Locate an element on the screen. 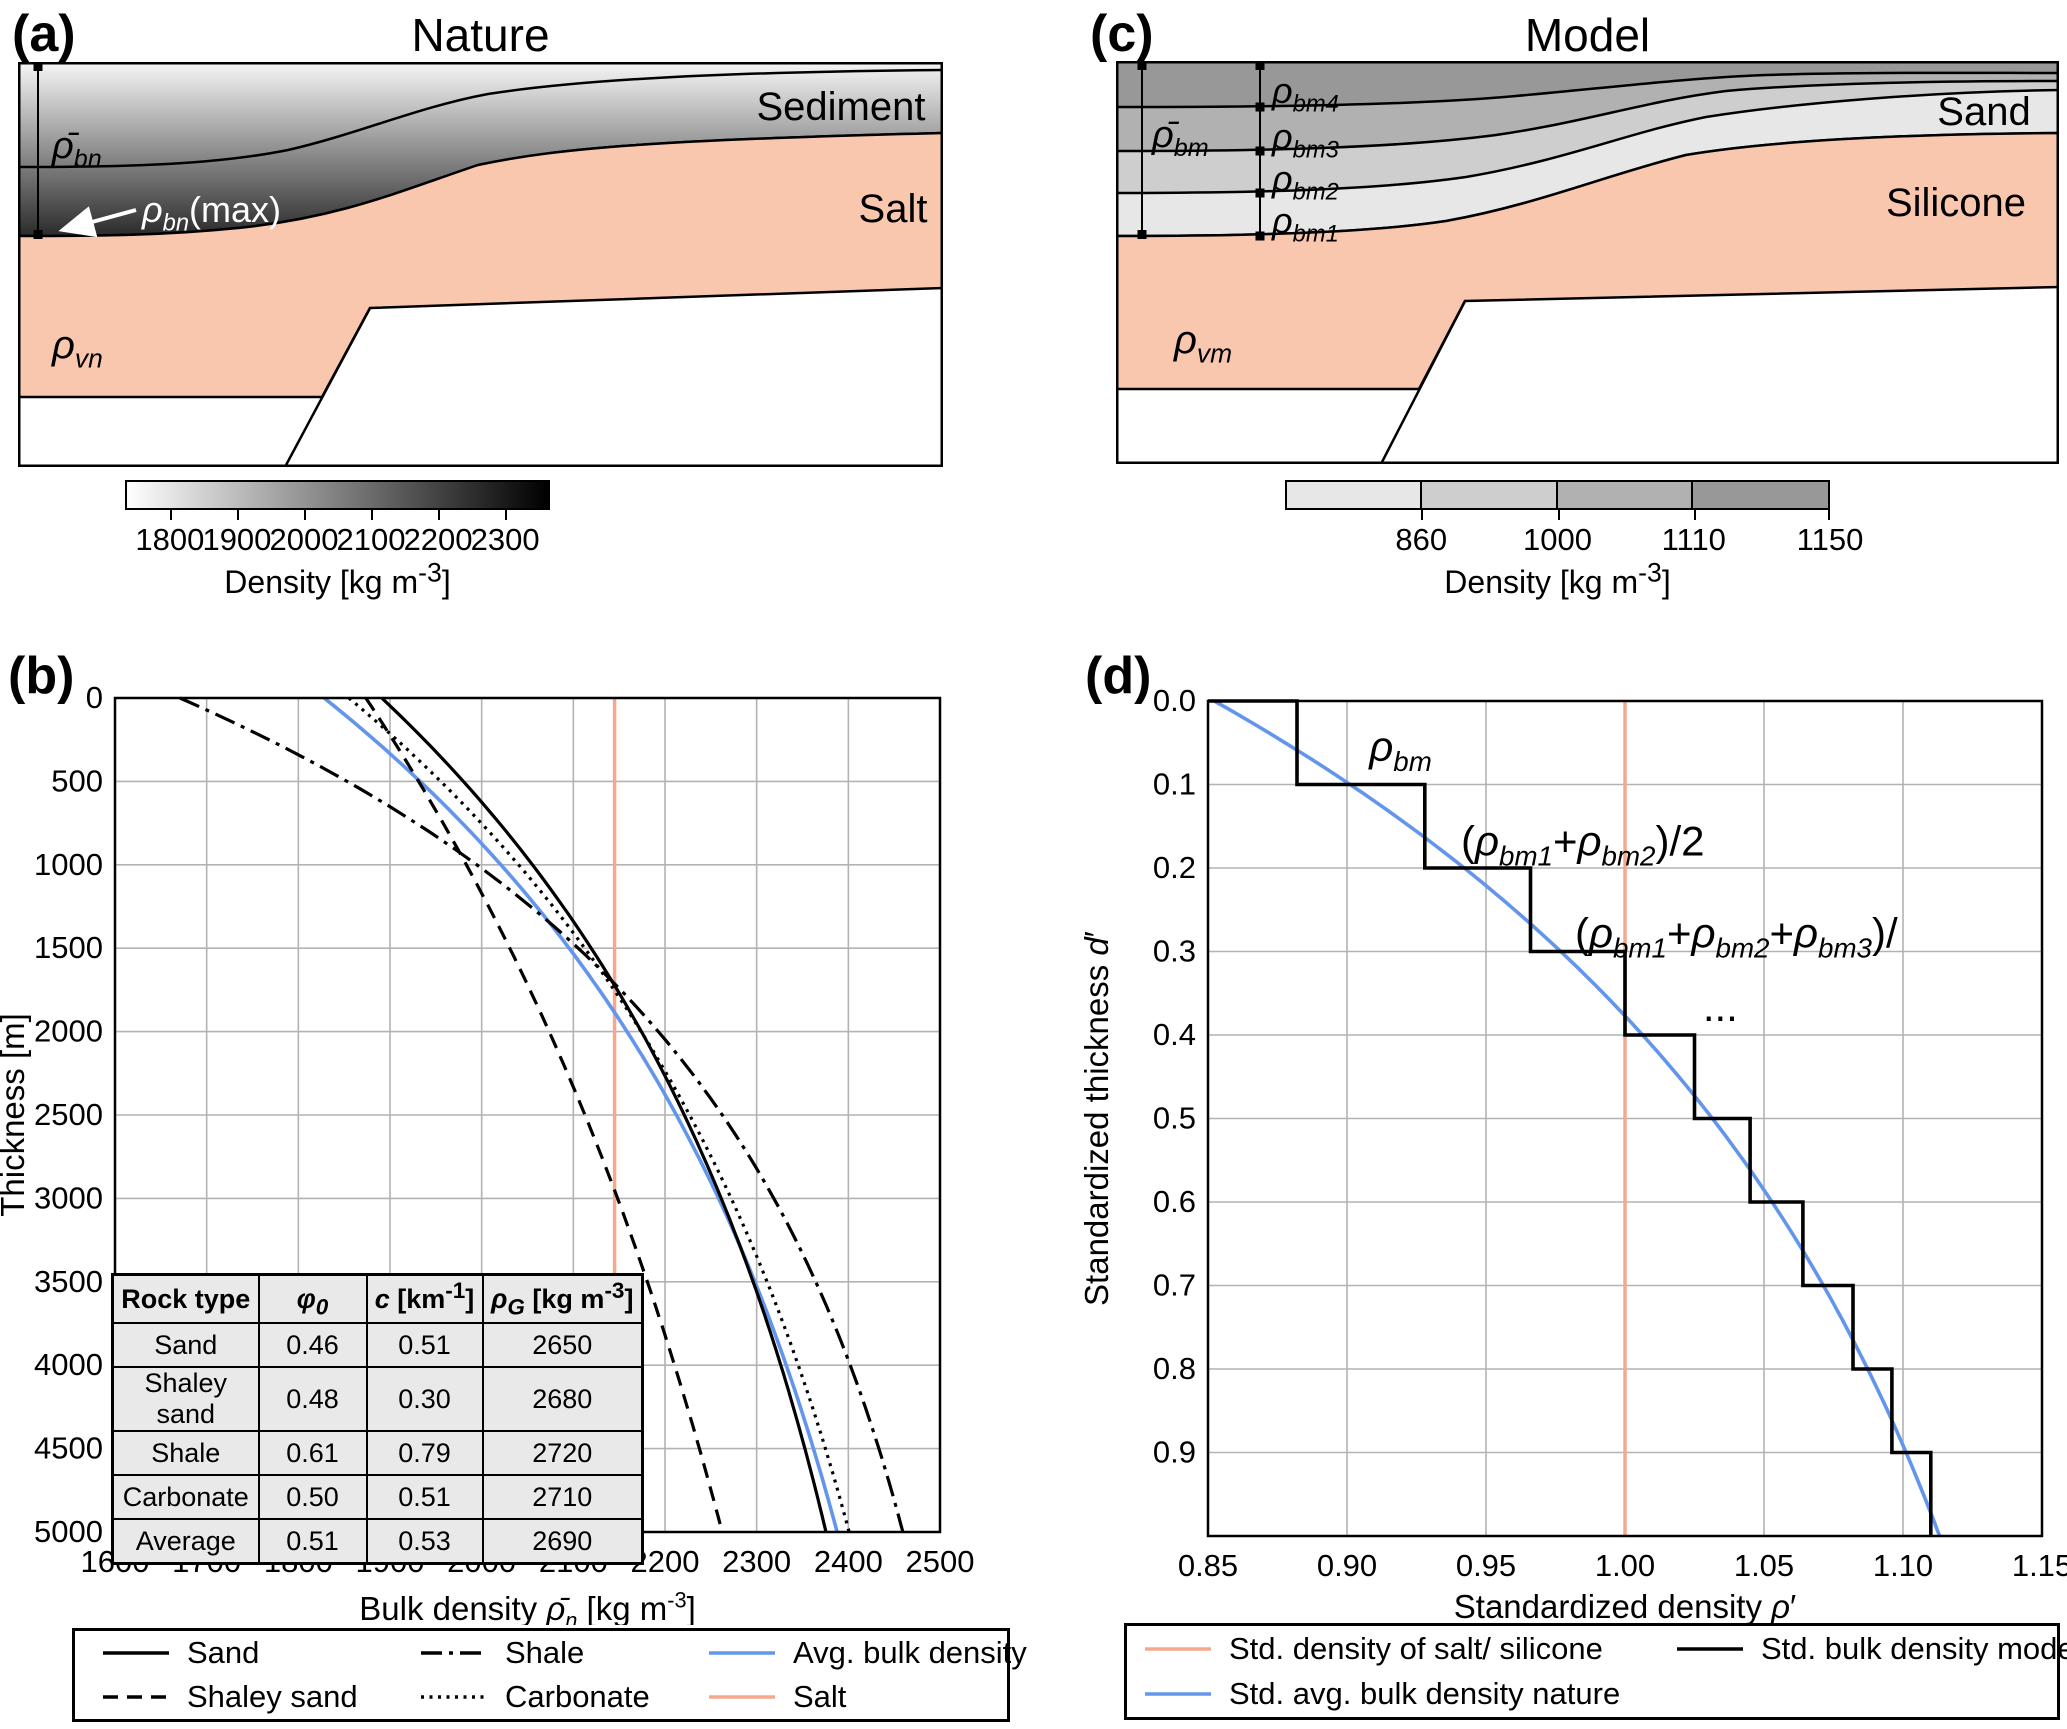 This screenshot has width=2067, height=1729. table-row: Carbonate 0.50 0.51 2710 is located at coordinates (377, 1497).